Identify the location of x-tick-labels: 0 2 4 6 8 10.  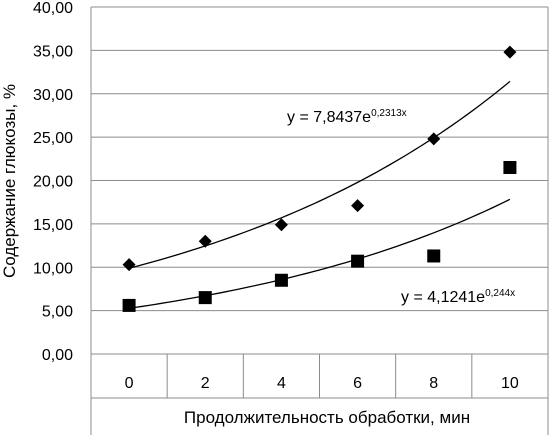
(322, 383).